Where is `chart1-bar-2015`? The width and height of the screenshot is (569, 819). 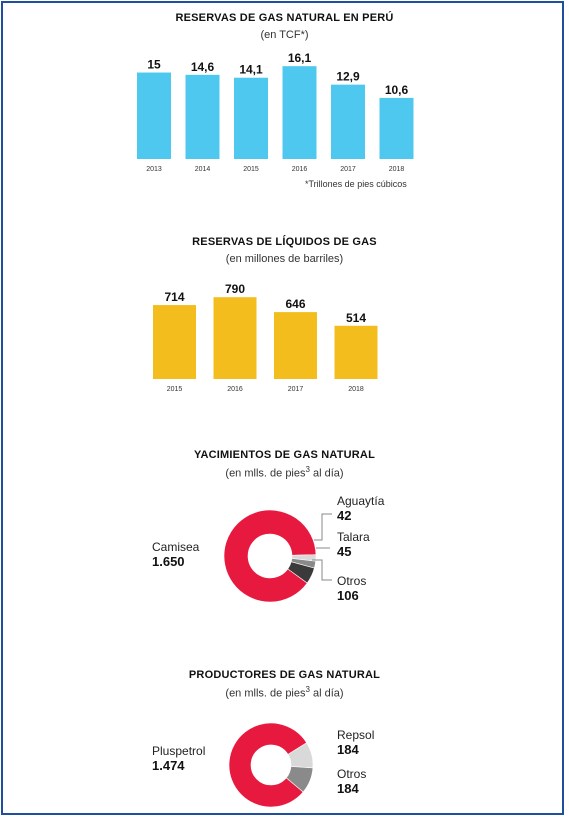 chart1-bar-2015 is located at coordinates (251, 118).